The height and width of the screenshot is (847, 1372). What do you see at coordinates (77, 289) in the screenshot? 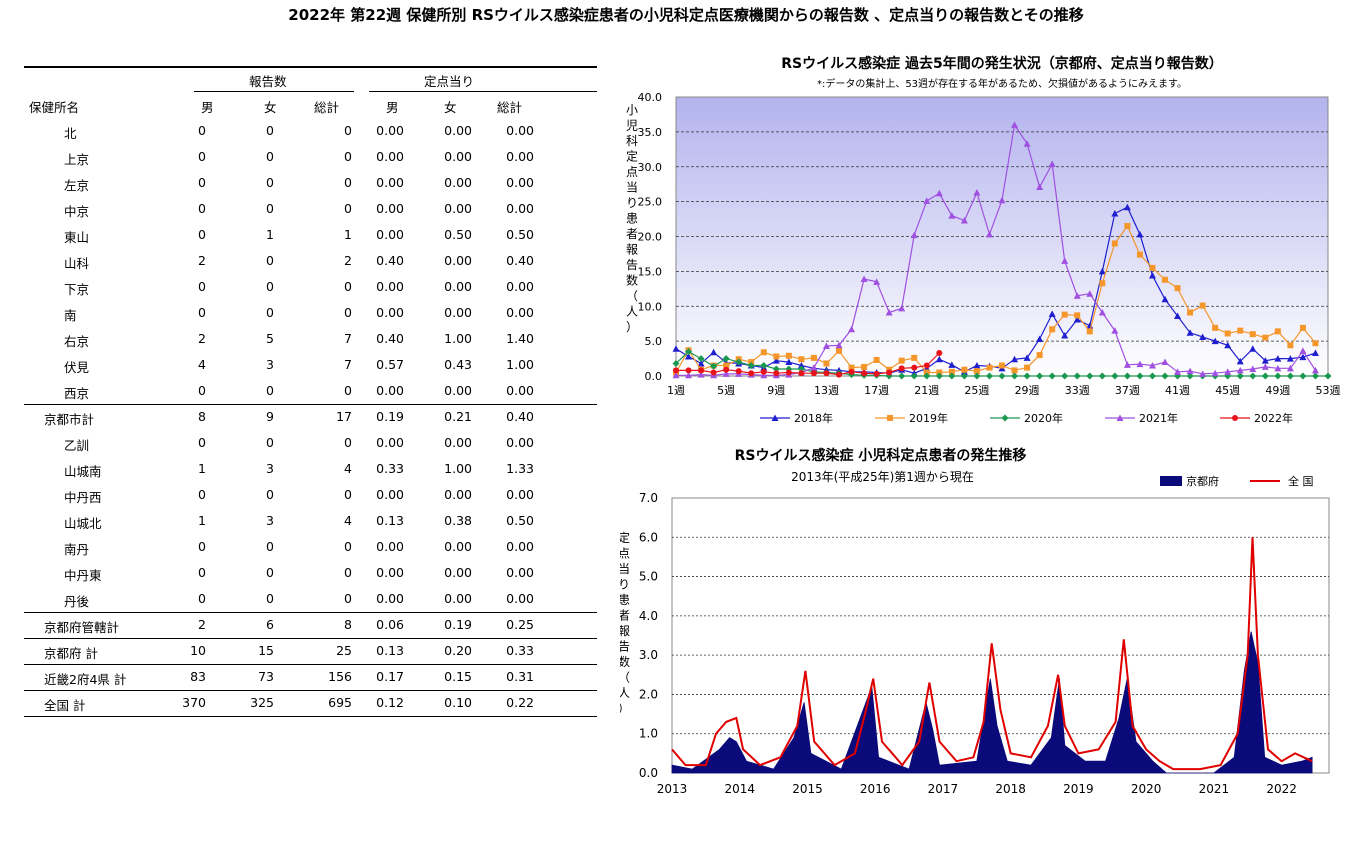
I see `row-name: 下京` at bounding box center [77, 289].